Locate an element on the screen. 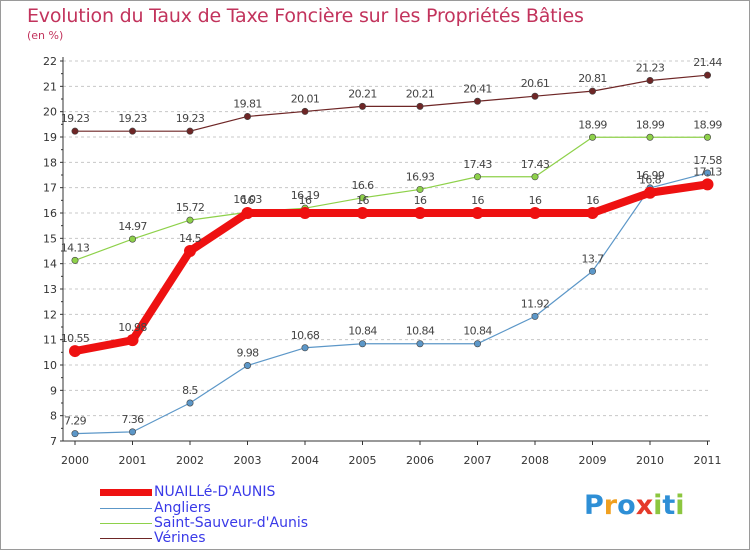 The width and height of the screenshot is (750, 550). x-tick-label: 2006 is located at coordinates (420, 460).